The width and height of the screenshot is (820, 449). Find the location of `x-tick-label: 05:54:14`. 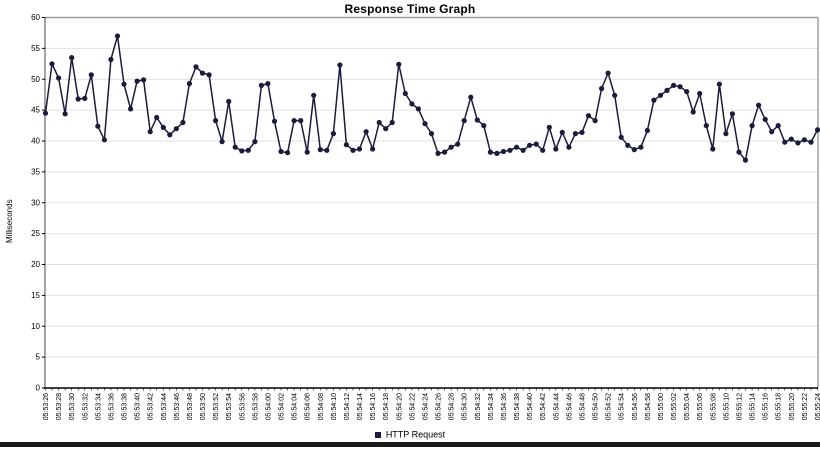

x-tick-label: 05:54:14 is located at coordinates (360, 406).